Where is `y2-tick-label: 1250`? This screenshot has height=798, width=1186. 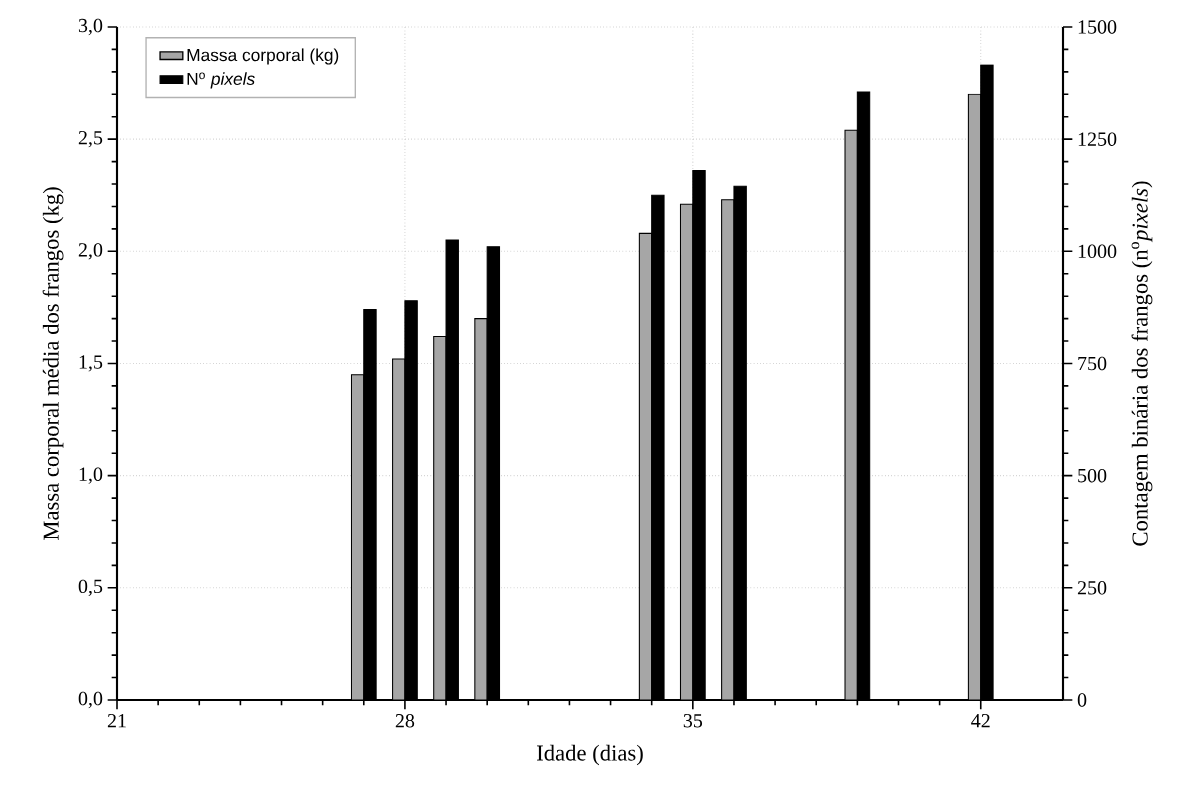
y2-tick-label: 1250 is located at coordinates (1097, 139).